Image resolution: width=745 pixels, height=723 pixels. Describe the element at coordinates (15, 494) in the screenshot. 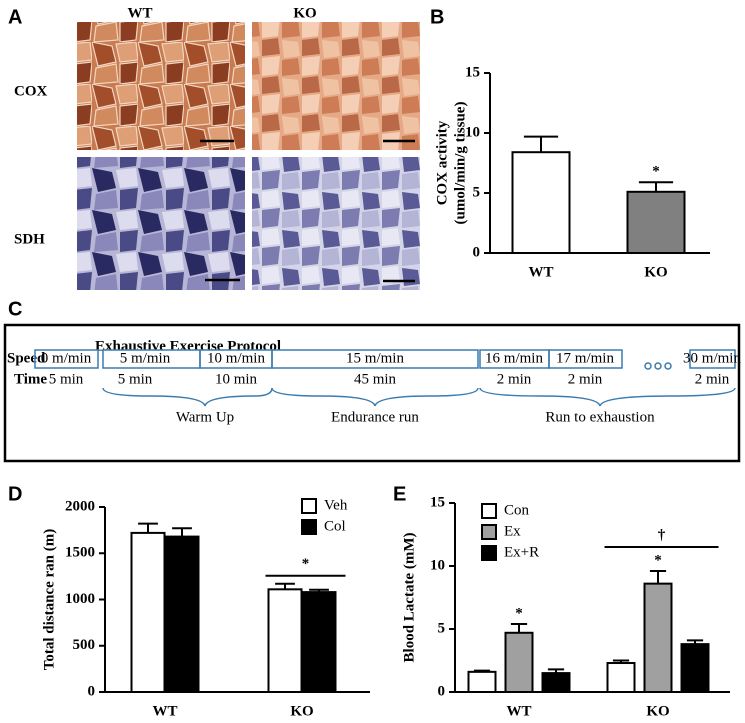

I see `panel-letter: D` at that location.